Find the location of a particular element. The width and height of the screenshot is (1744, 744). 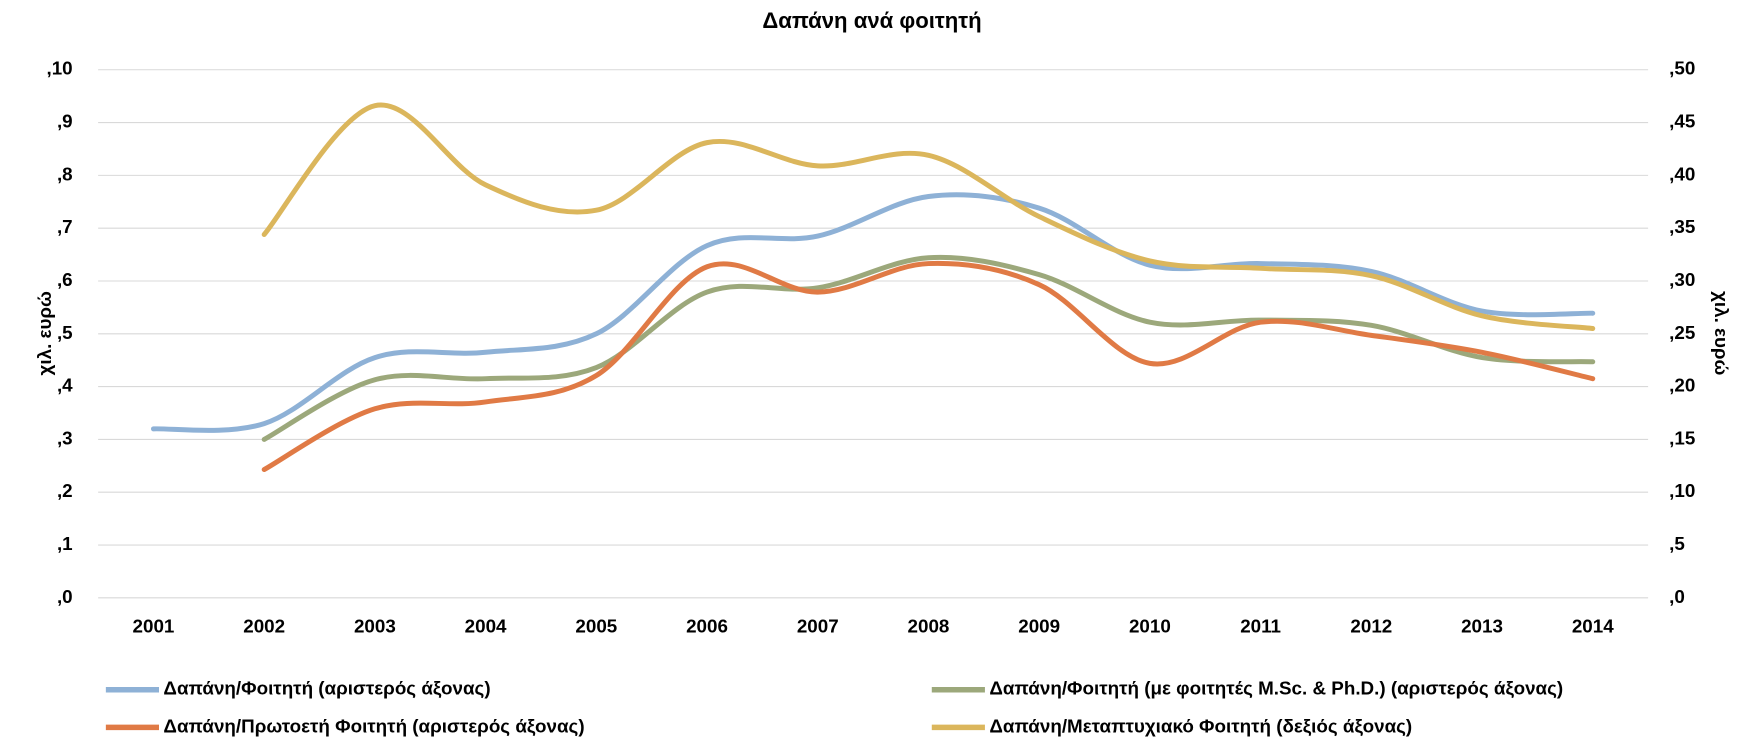

y-tick-label: ,0 is located at coordinates (65, 596).